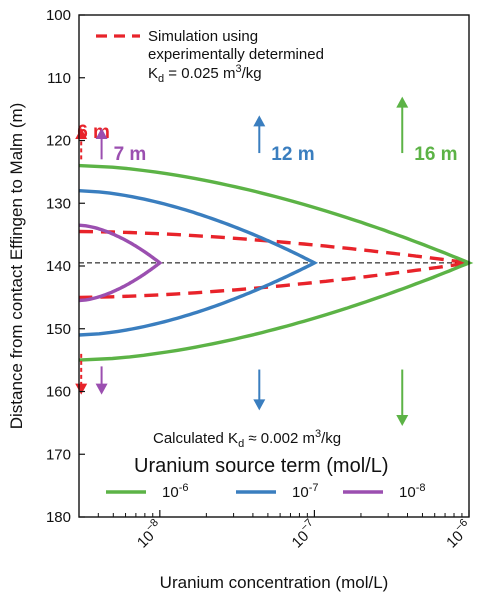 Image resolution: width=484 pixels, height=600 pixels. I want to click on y-tick-label: 180, so click(58, 517).